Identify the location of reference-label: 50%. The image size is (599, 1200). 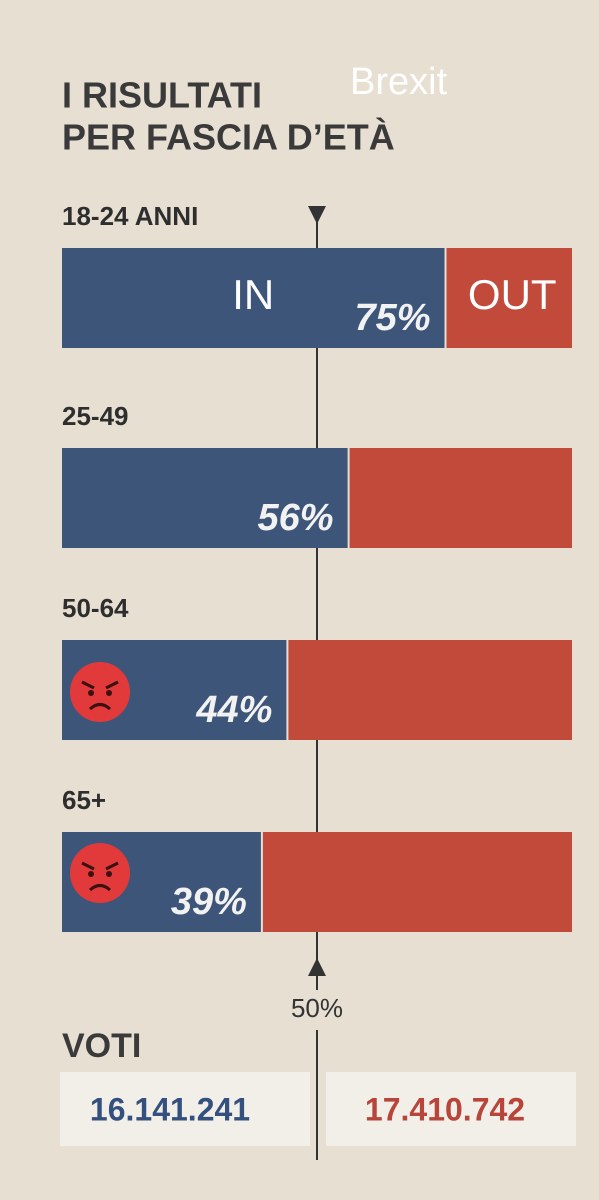
(317, 1008).